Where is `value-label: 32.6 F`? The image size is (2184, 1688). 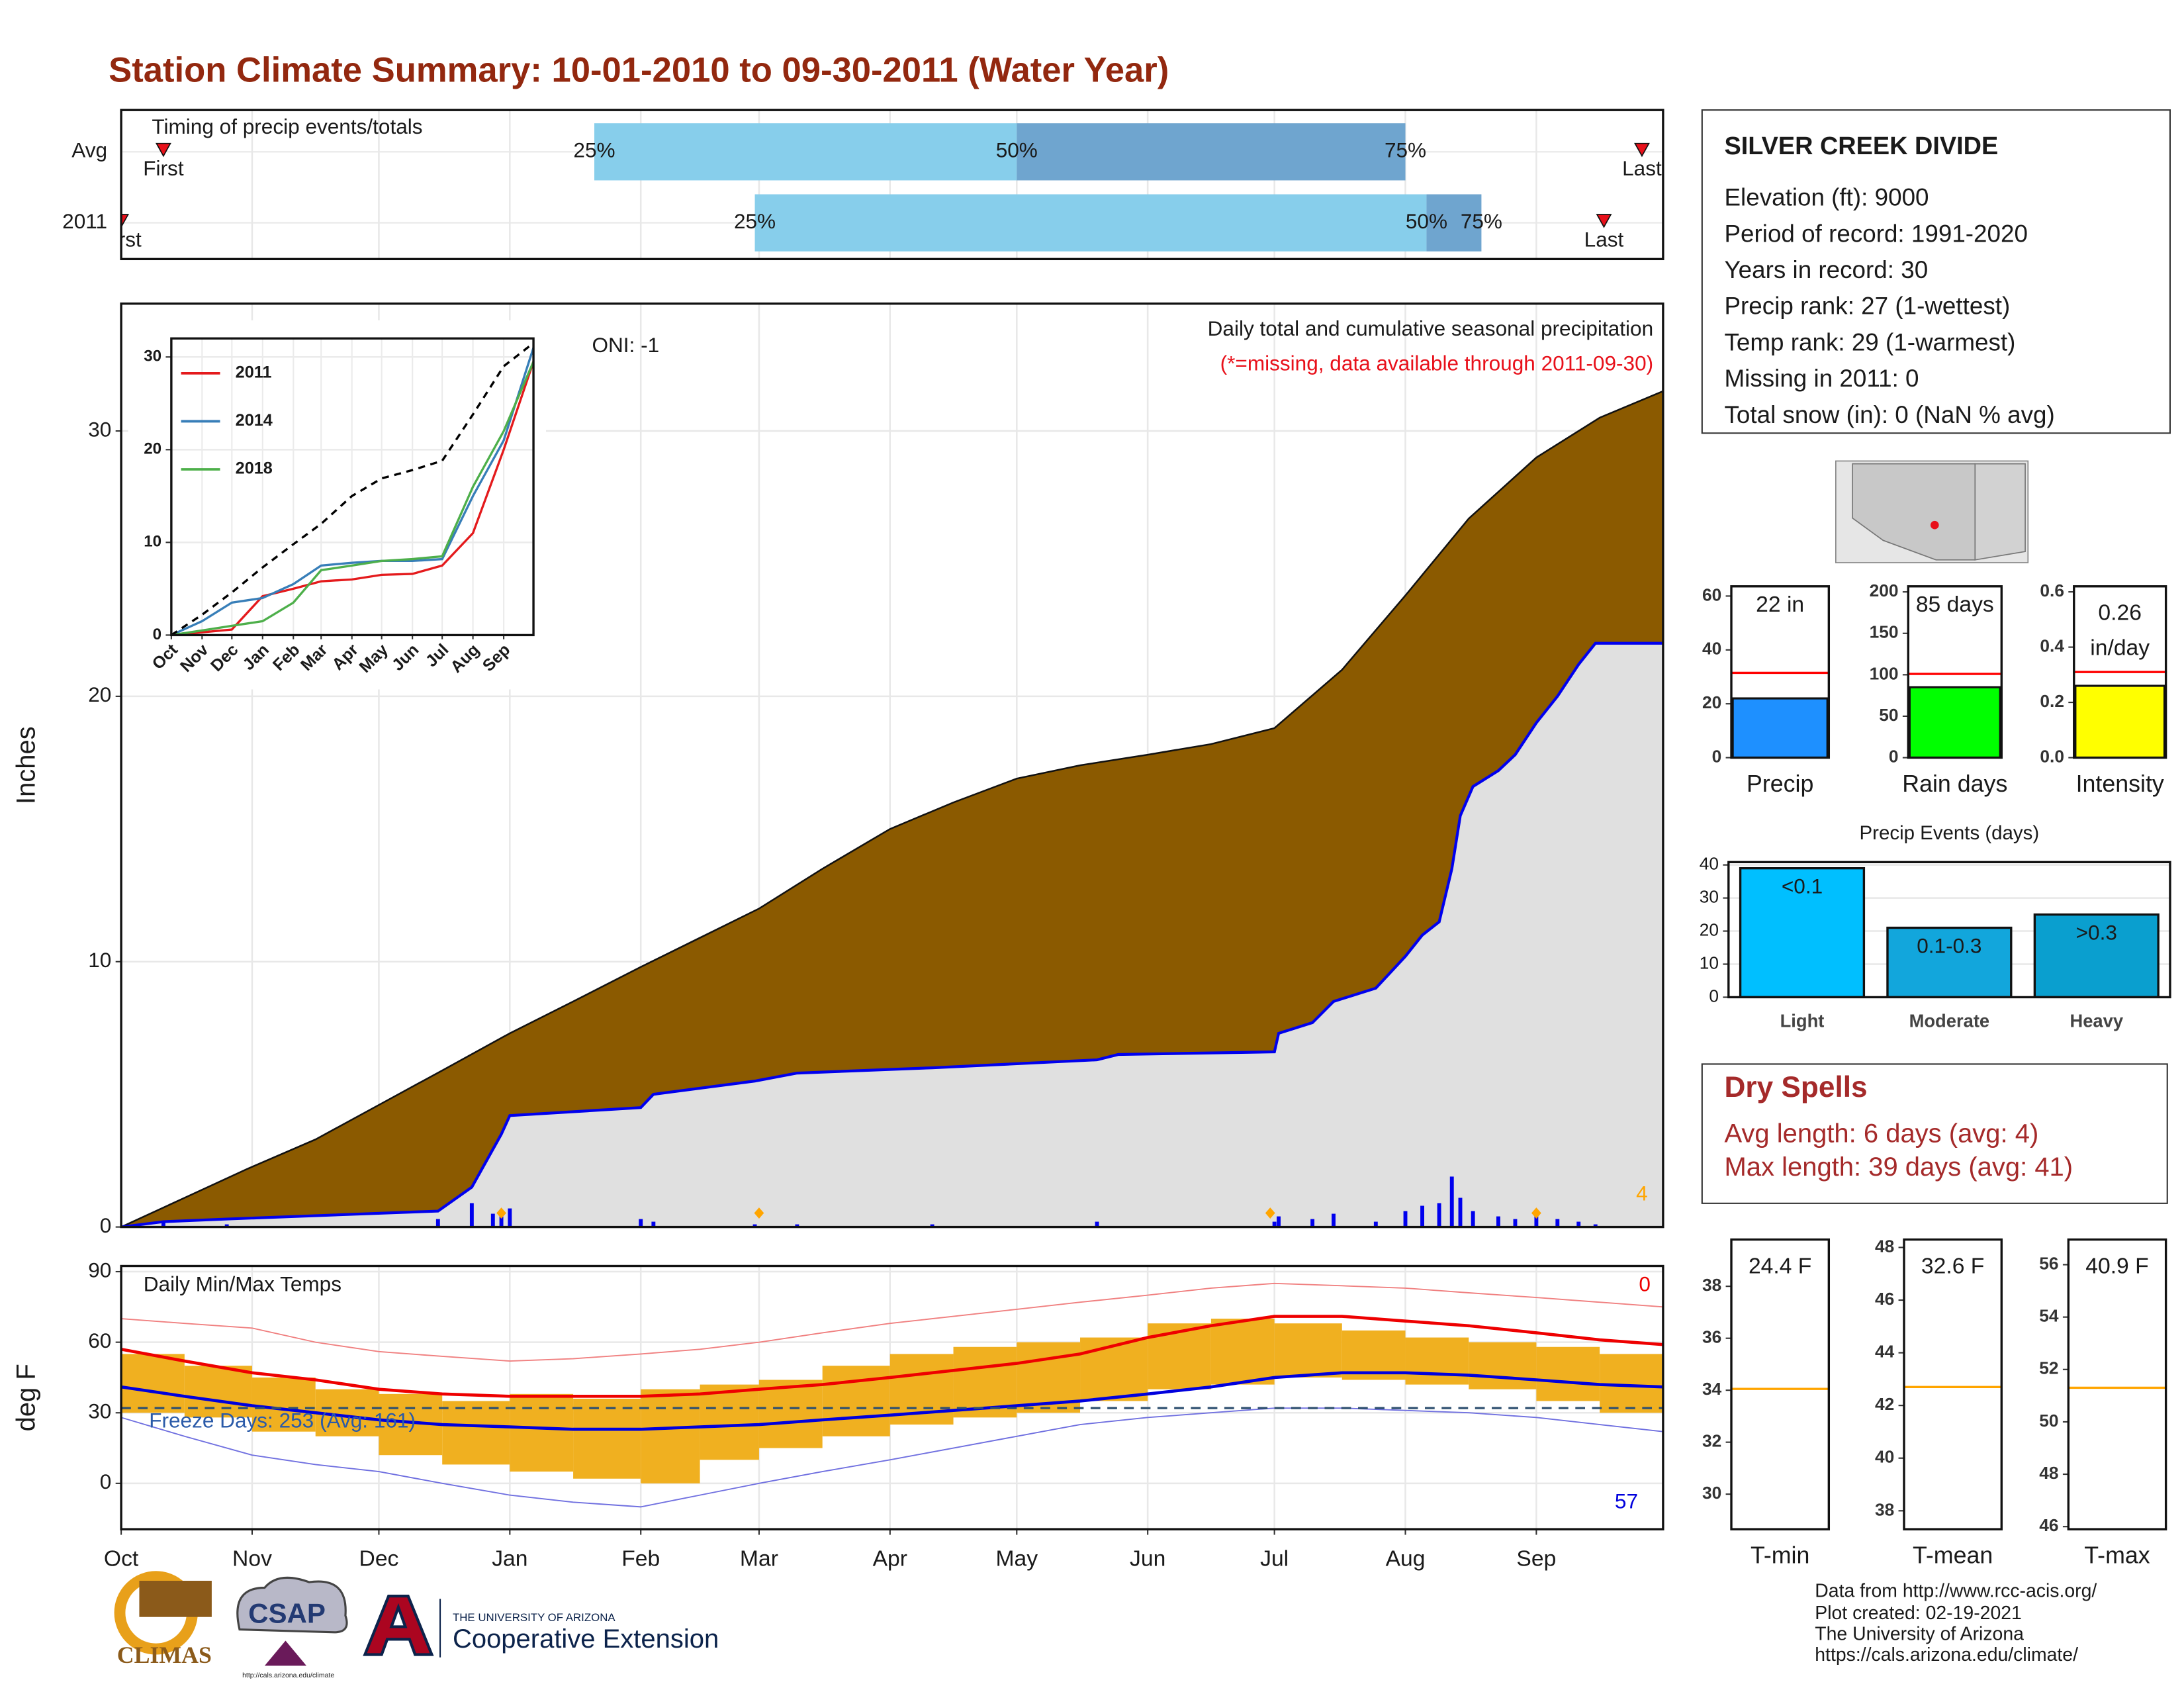
value-label: 32.6 F is located at coordinates (1952, 1266).